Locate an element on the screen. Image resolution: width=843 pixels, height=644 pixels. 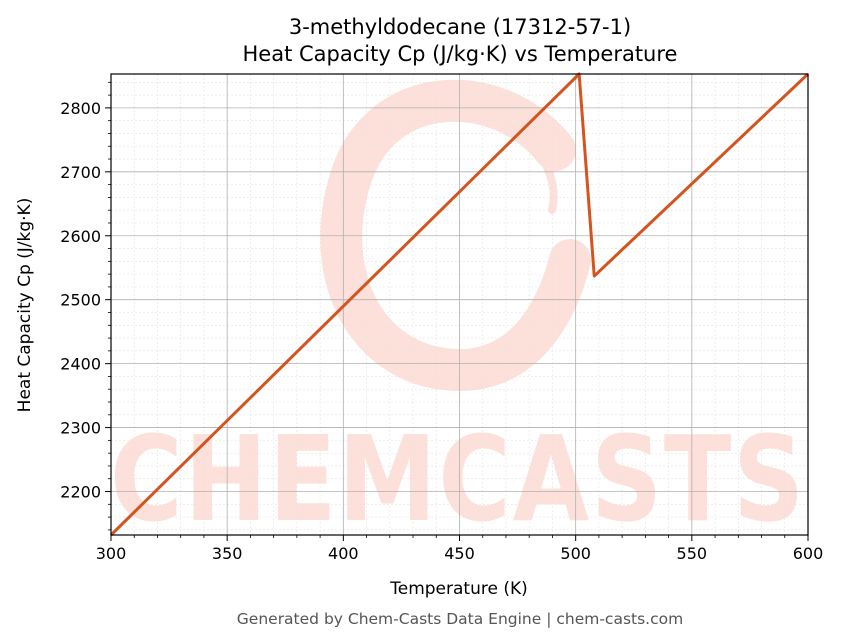
y-tick-label: 2200 is located at coordinates (80, 492).